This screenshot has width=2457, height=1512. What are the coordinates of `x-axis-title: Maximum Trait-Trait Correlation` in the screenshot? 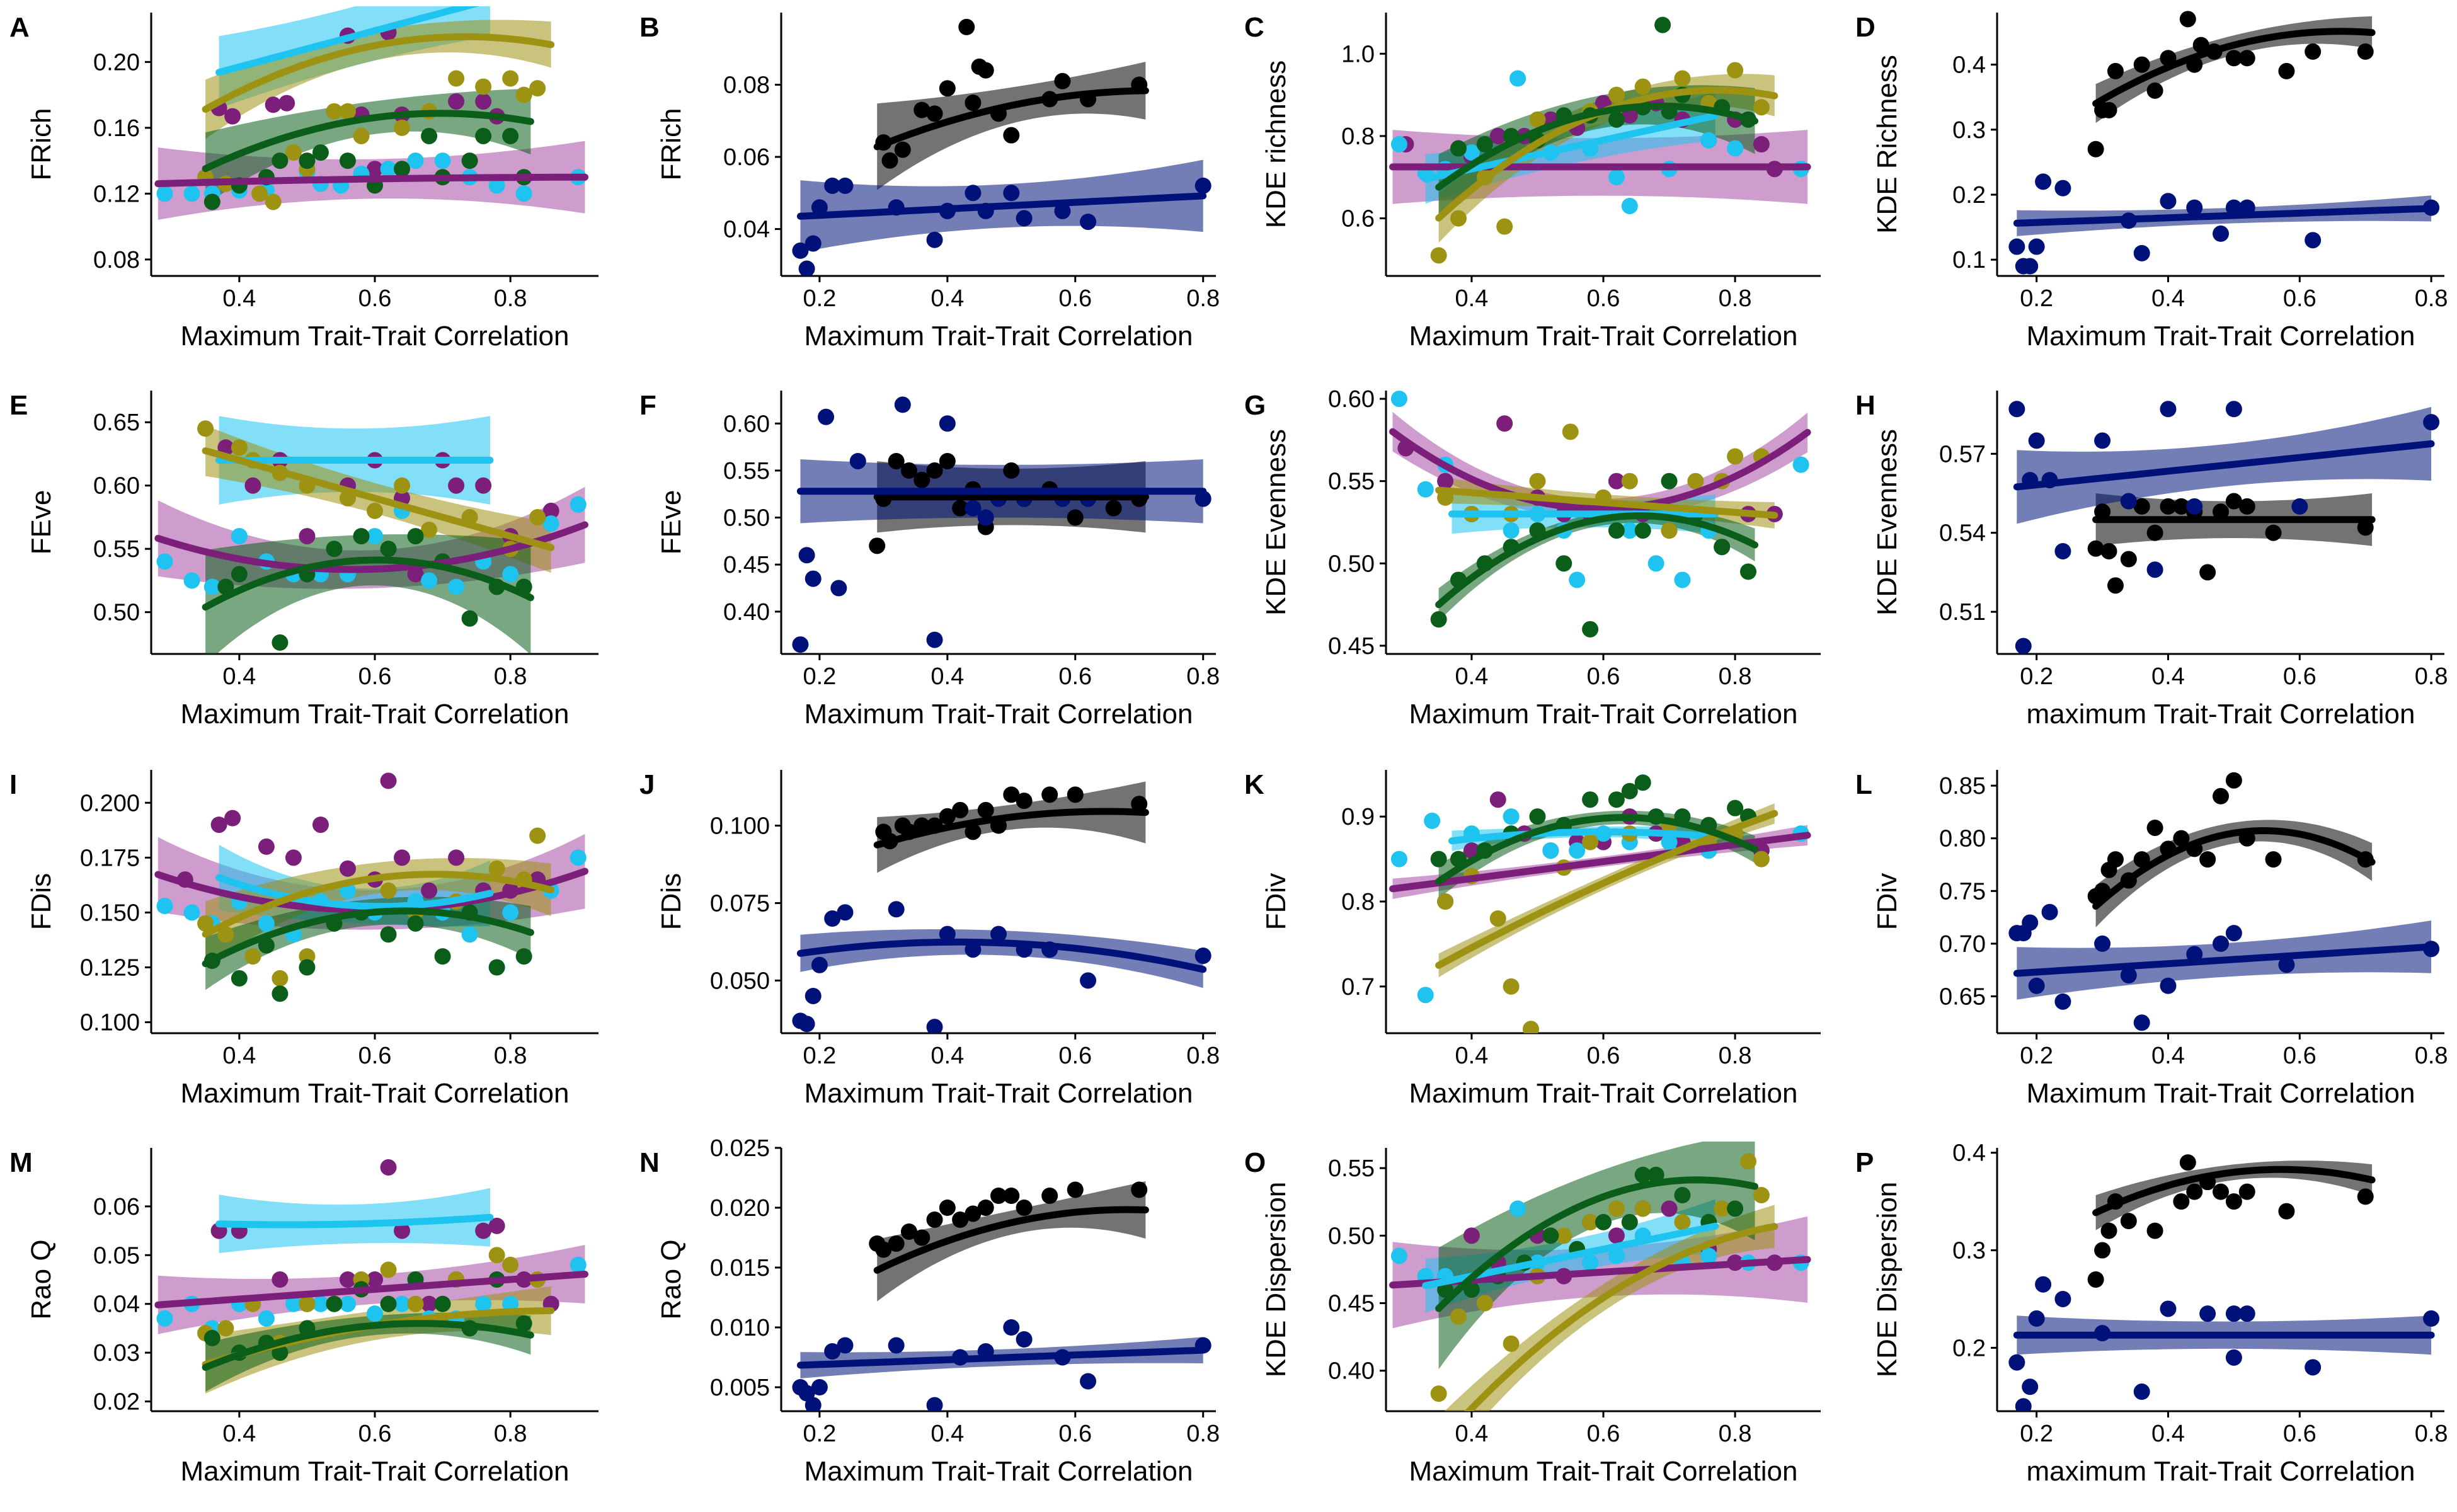 It's located at (1603, 714).